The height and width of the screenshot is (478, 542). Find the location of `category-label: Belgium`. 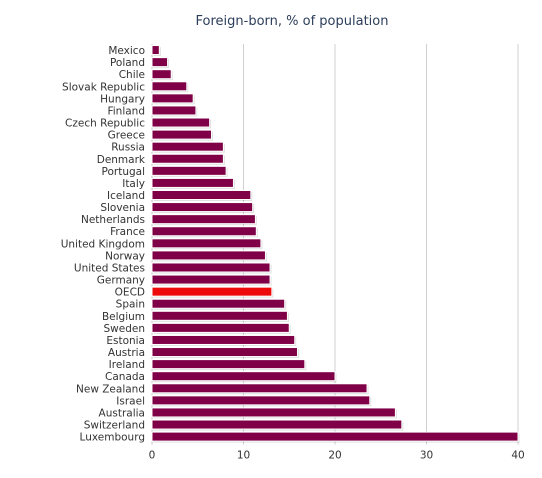

category-label: Belgium is located at coordinates (123, 317).